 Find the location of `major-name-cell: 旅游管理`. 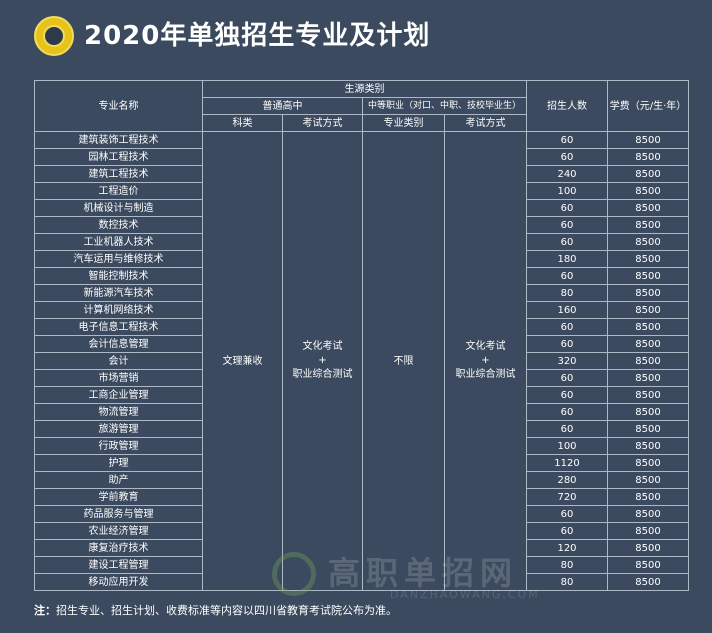

major-name-cell: 旅游管理 is located at coordinates (118, 429).